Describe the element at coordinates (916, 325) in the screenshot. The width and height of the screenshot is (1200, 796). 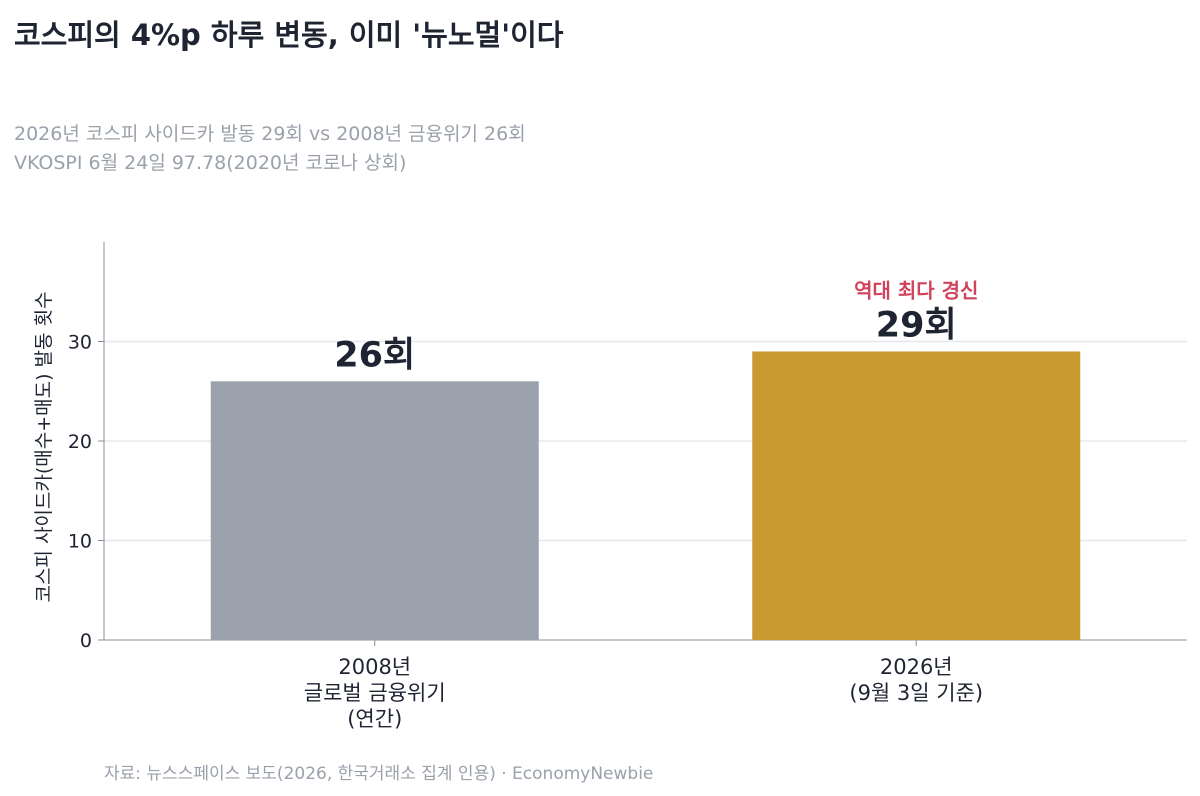
I see `data-label: 29회` at that location.